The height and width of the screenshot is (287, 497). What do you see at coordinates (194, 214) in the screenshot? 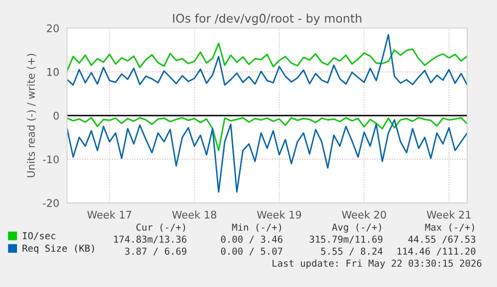
I see `x-tick-label: Week 18` at bounding box center [194, 214].